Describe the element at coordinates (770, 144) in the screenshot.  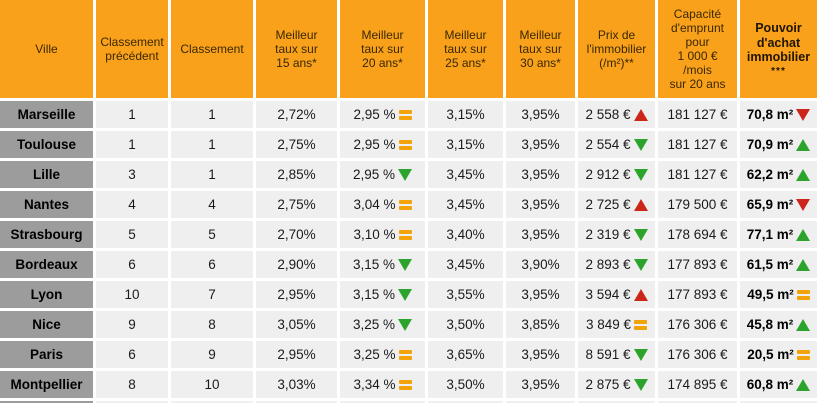
I see `cell-value: 70,9 m²` at that location.